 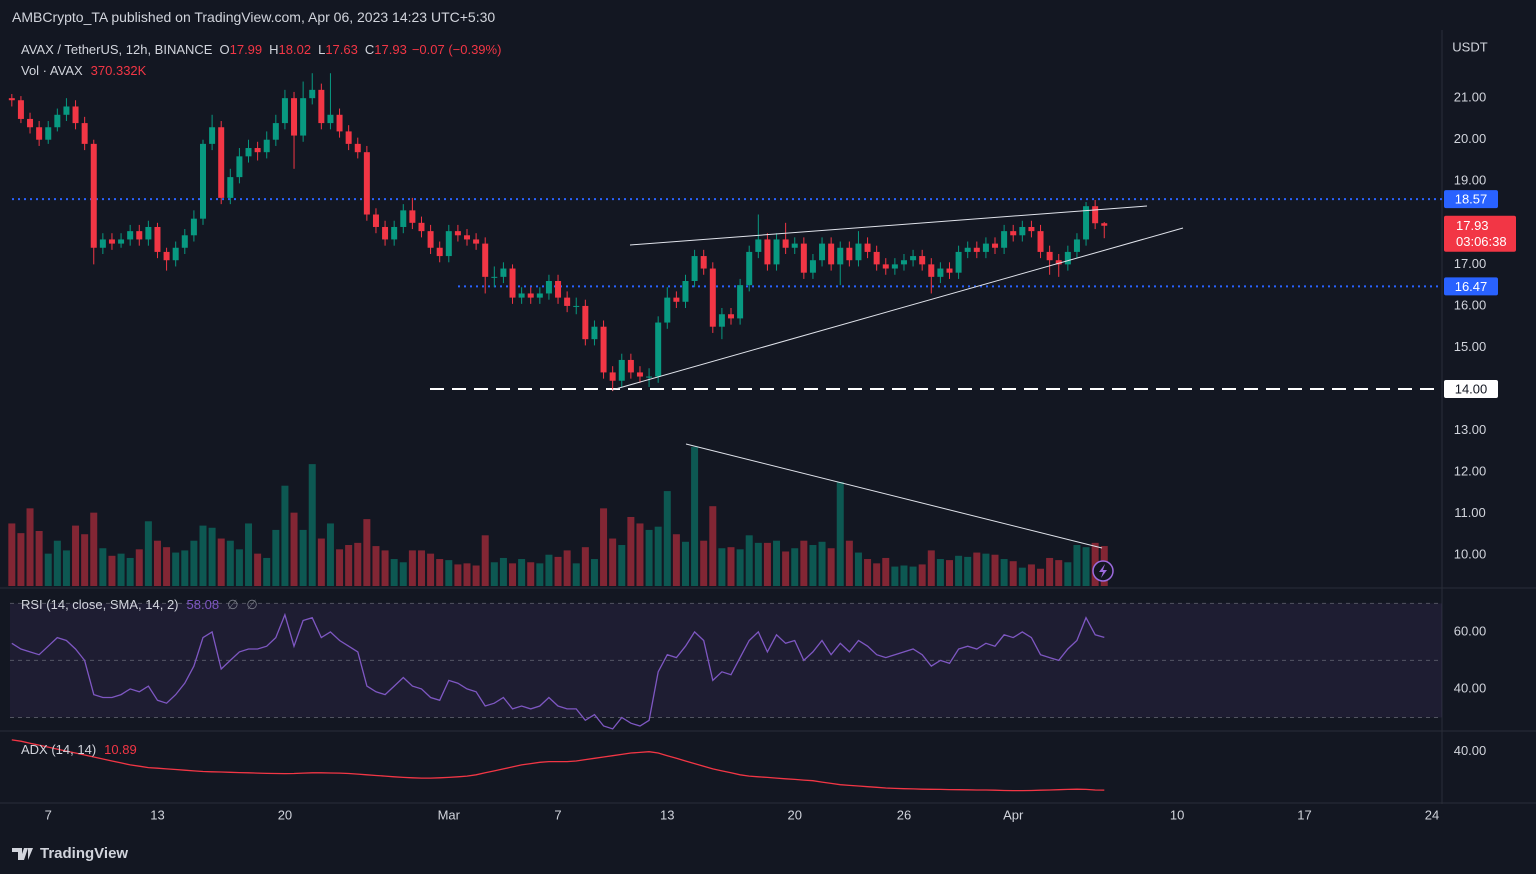 I want to click on y-tick-label: 20.00, so click(x=1470, y=138).